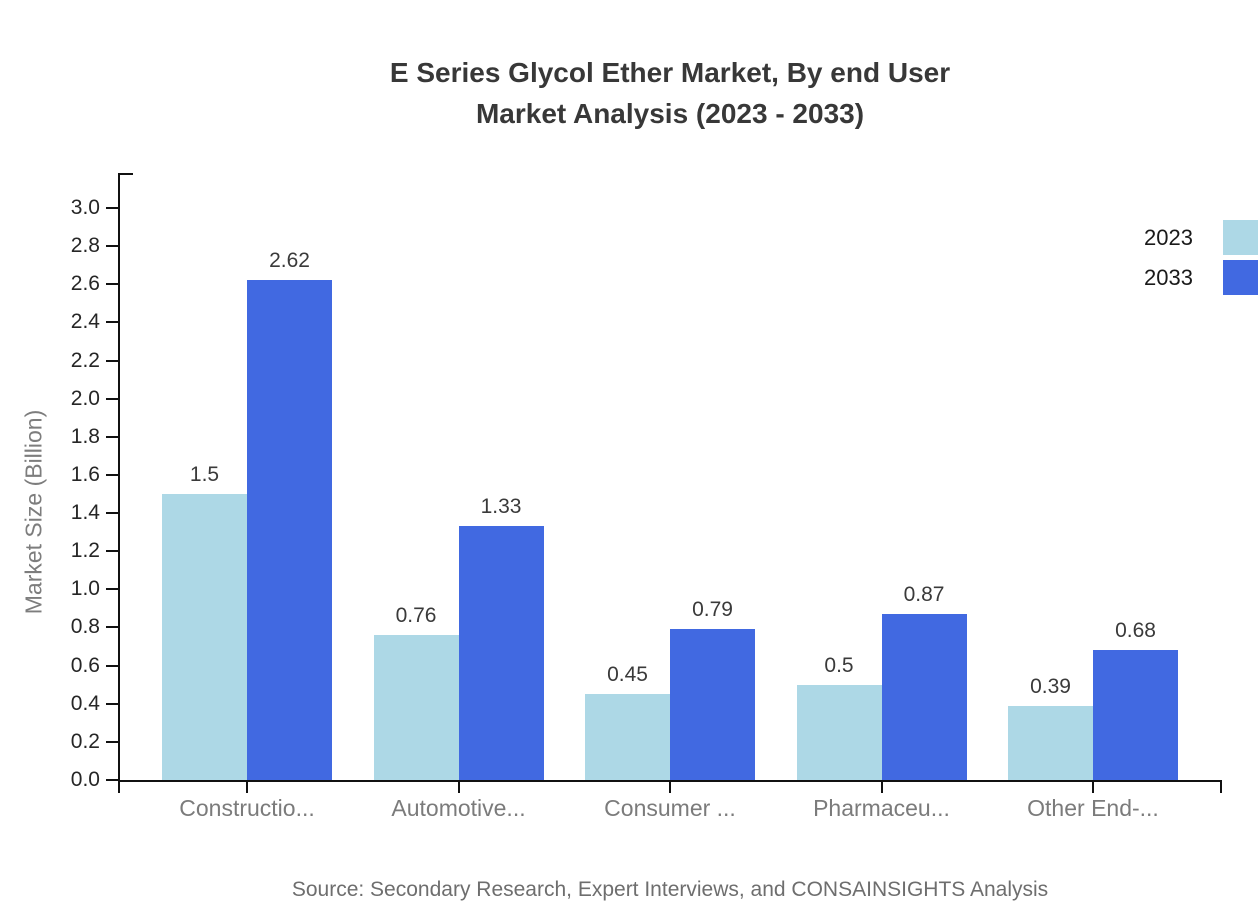 The height and width of the screenshot is (920, 1260). Describe the element at coordinates (85, 703) in the screenshot. I see `y-tick-label: 0.4` at that location.